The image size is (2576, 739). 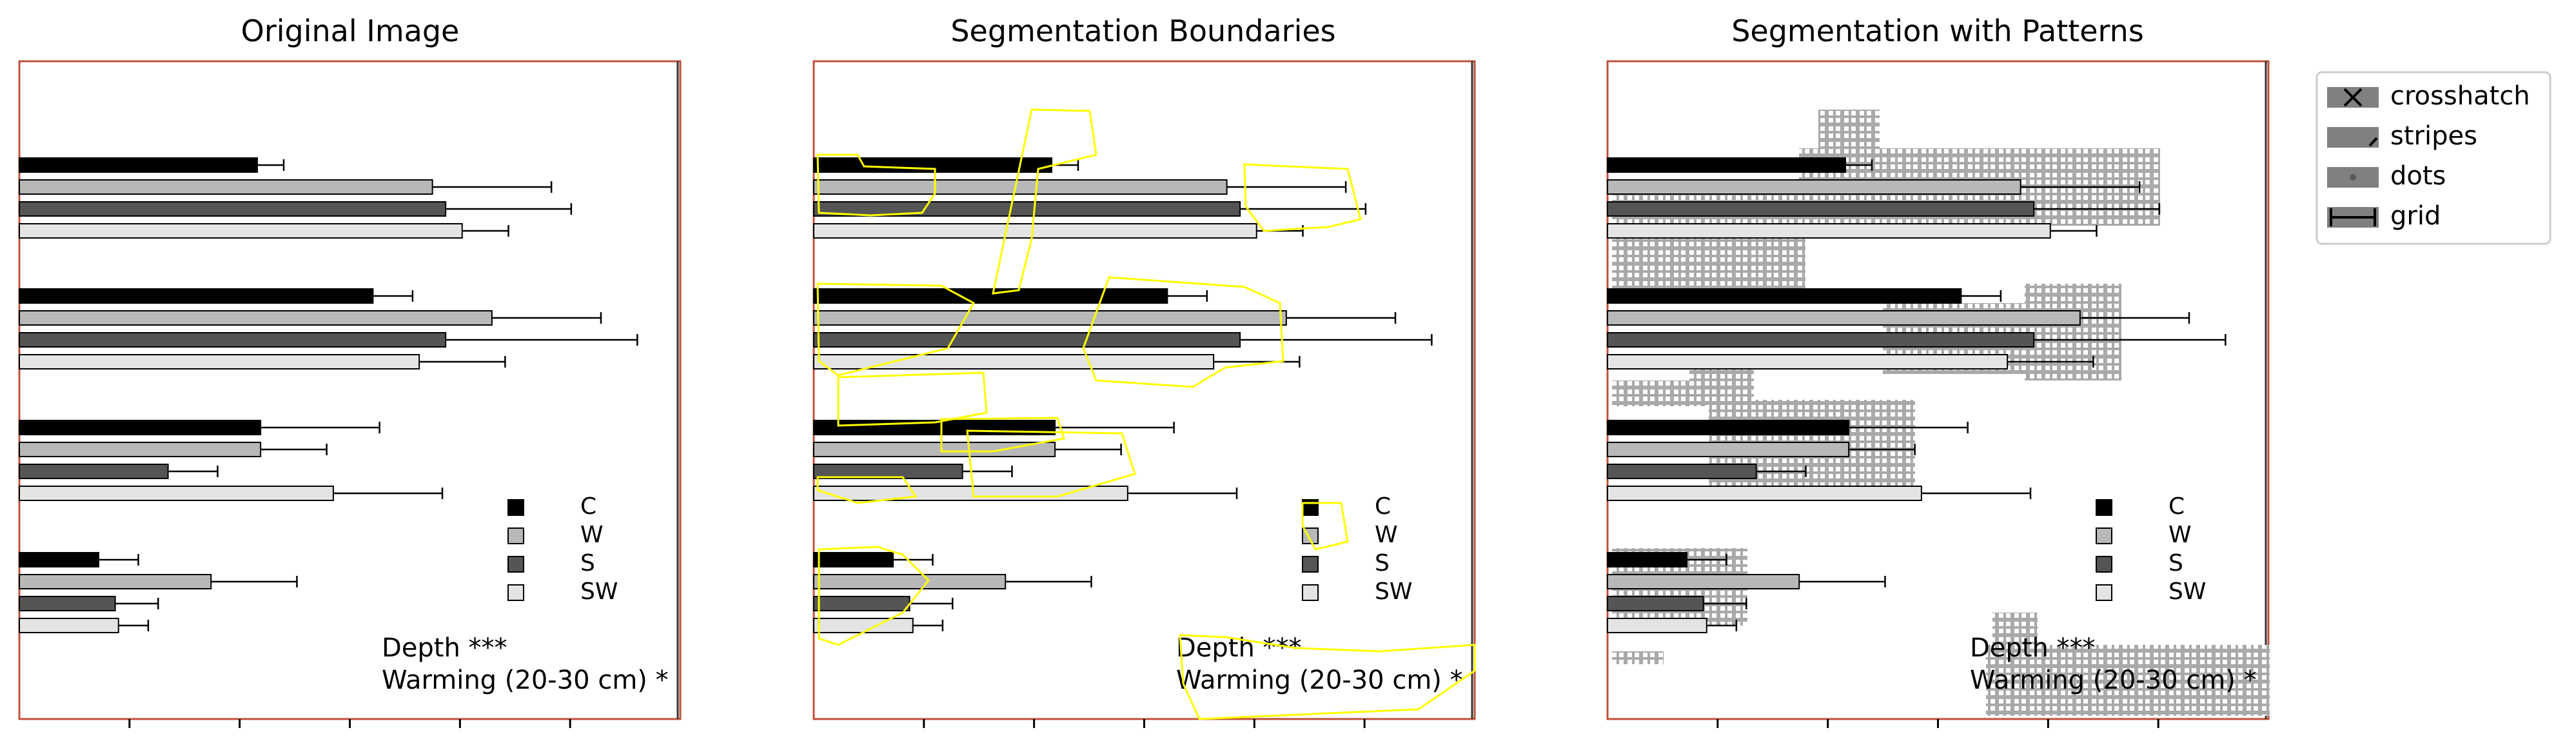 What do you see at coordinates (2384, 216) in the screenshot?
I see `legend-item-grid: grid` at bounding box center [2384, 216].